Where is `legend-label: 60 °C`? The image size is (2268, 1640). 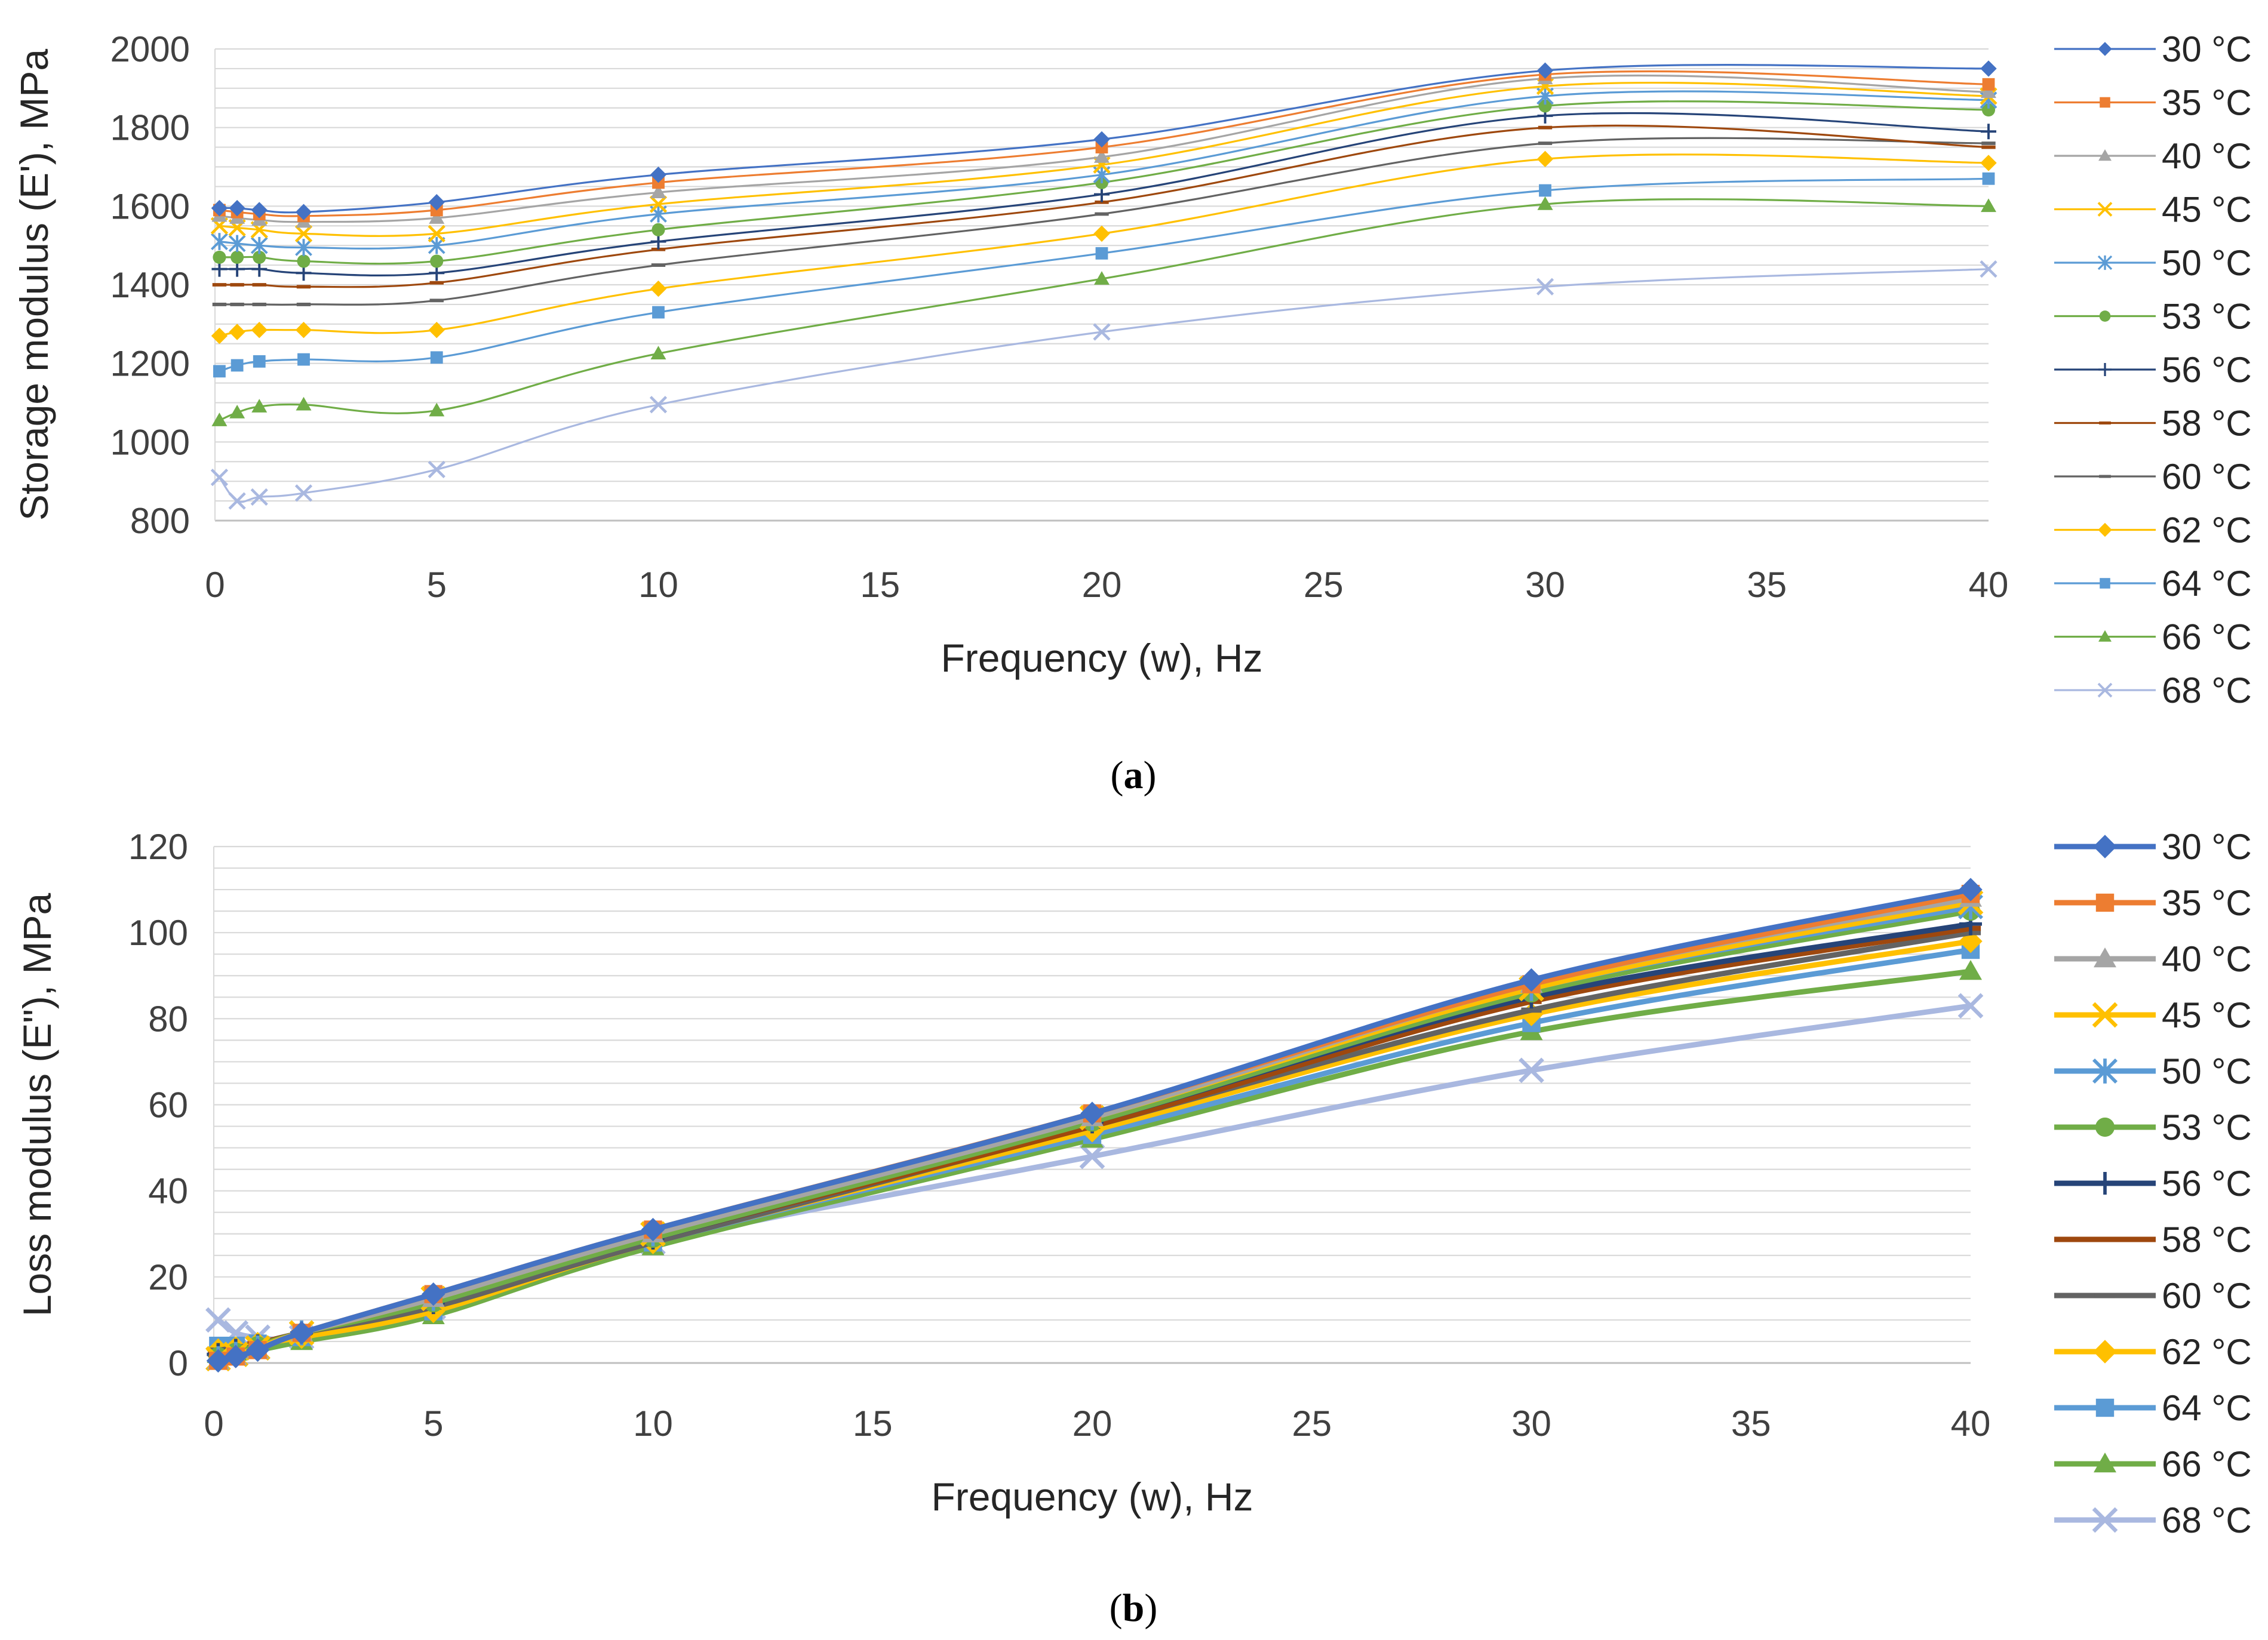
legend-label: 60 °C is located at coordinates (2207, 477).